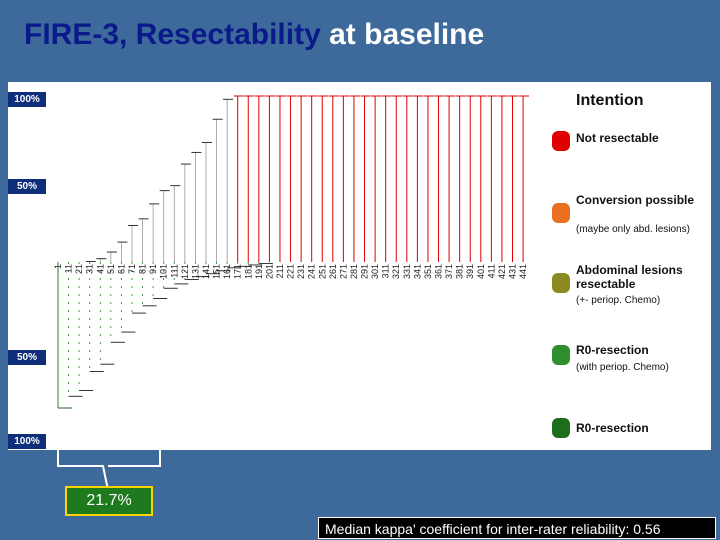 Image resolution: width=720 pixels, height=540 pixels. I want to click on x-tick-label: 51, so click(111, 269).